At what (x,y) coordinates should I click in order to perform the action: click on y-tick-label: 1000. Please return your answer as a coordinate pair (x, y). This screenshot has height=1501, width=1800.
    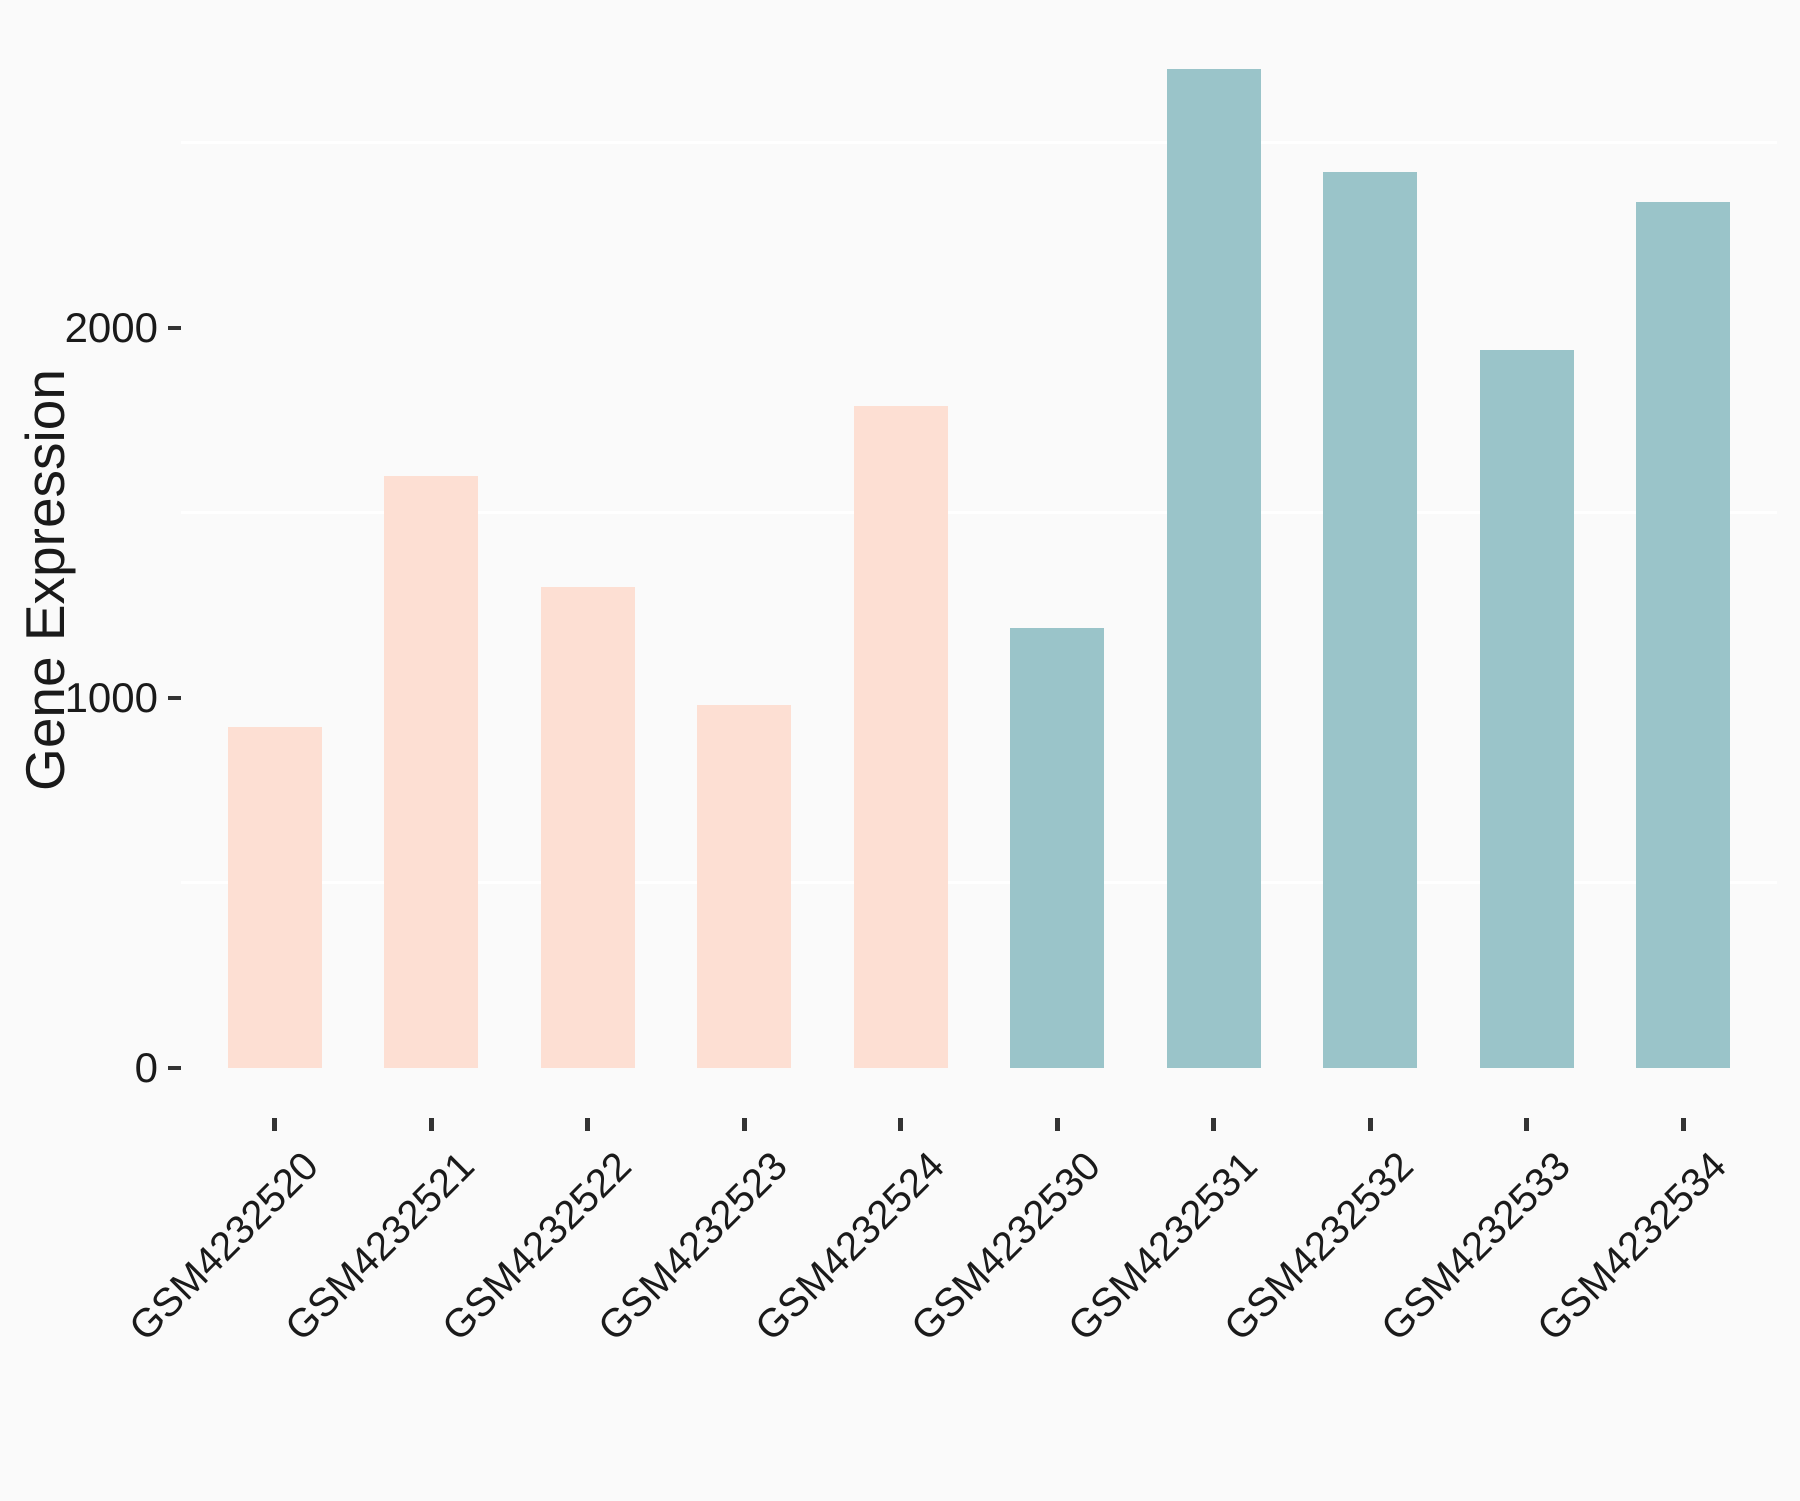
    Looking at the image, I should click on (111, 697).